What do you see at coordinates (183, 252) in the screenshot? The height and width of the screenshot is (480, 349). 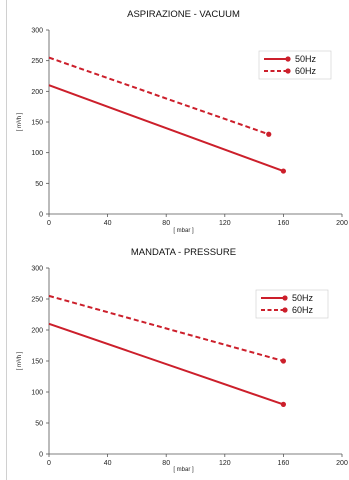 I see `chart-title: MANDATA - PRESSURE` at bounding box center [183, 252].